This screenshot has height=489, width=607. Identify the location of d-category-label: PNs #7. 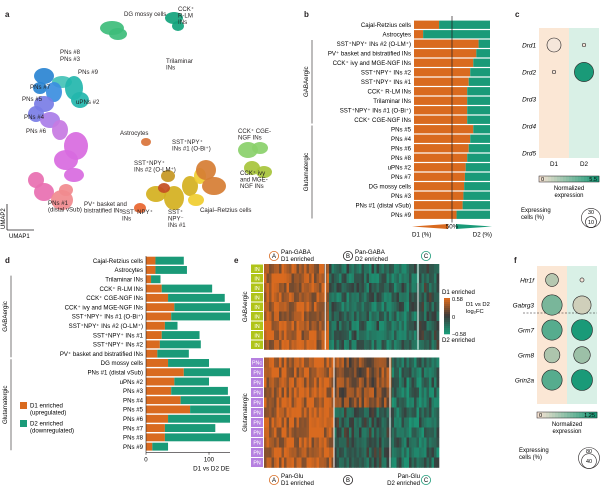
(133, 428).